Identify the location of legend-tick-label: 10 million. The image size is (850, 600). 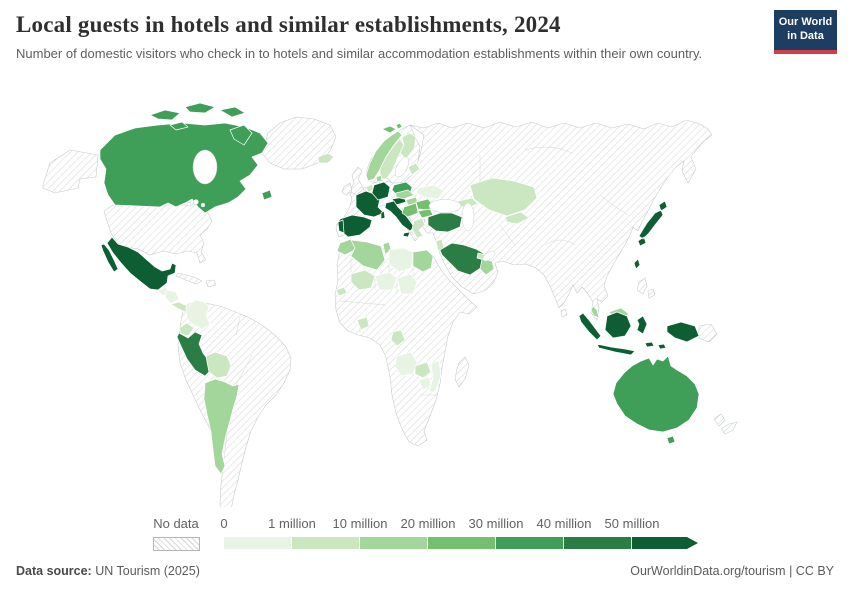
(360, 523).